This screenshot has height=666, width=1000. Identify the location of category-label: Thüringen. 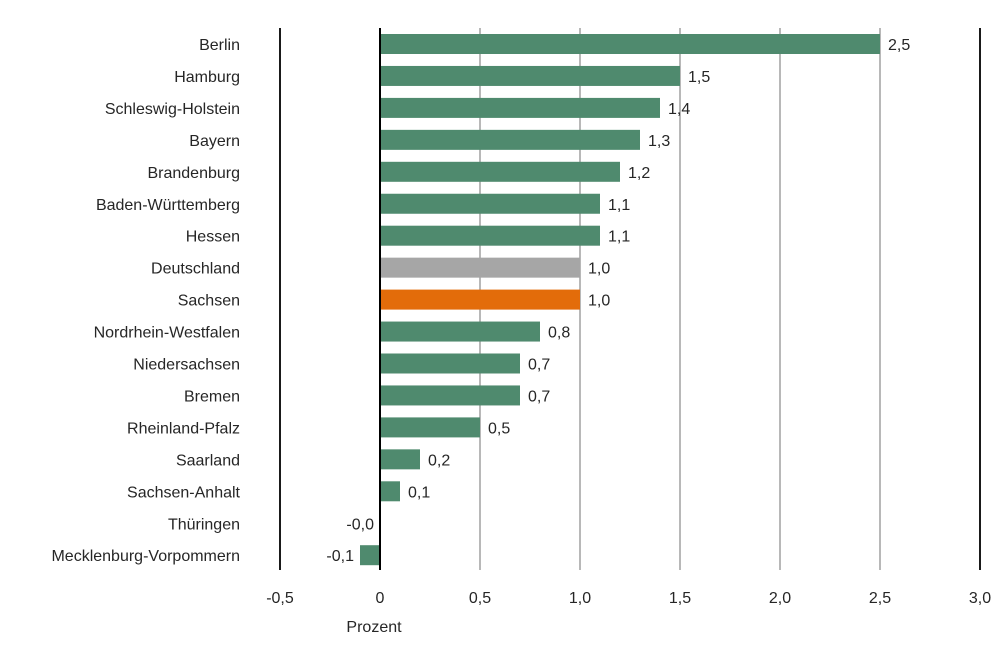
(204, 524).